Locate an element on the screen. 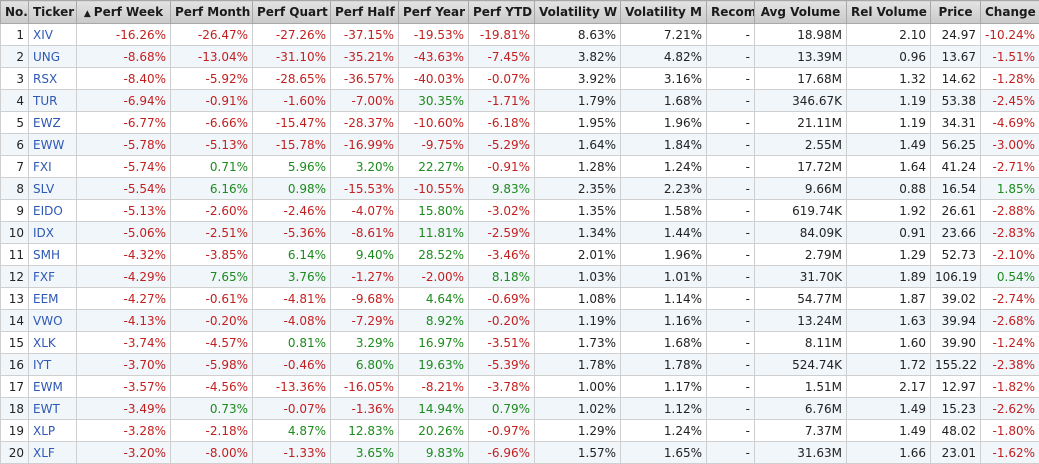 The height and width of the screenshot is (464, 1039). cell-perf-year: 15.80% is located at coordinates (434, 211).